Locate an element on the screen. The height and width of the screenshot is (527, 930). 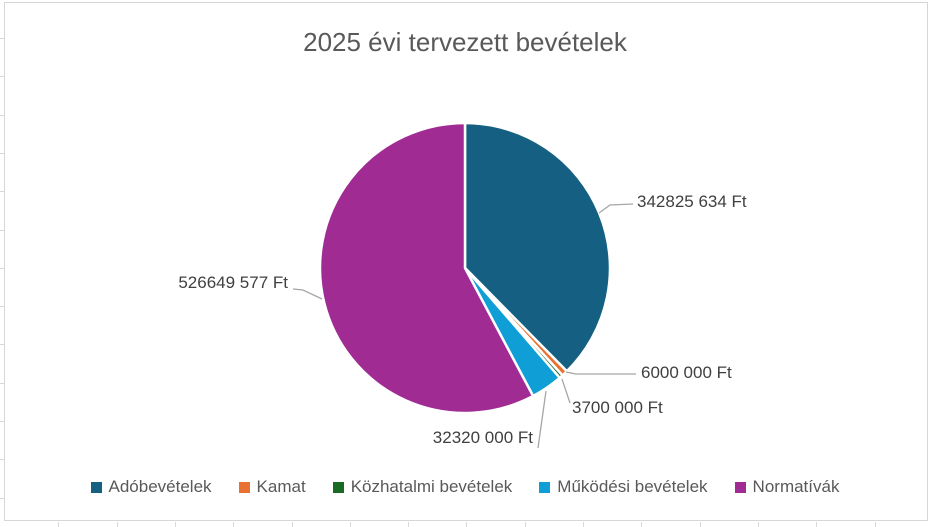
legend-label: Normatívák is located at coordinates (796, 486).